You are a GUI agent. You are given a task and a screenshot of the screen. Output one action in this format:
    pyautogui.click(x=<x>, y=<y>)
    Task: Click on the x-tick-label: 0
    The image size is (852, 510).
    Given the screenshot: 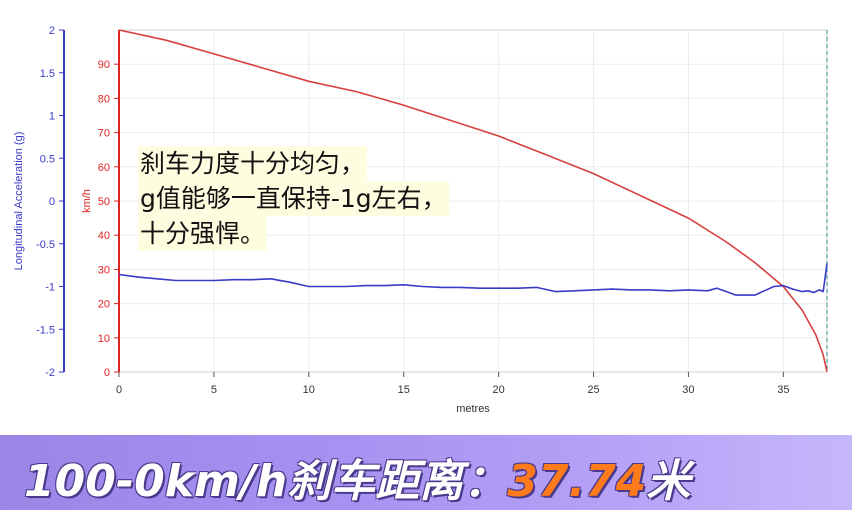 What is the action you would take?
    pyautogui.click(x=119, y=390)
    